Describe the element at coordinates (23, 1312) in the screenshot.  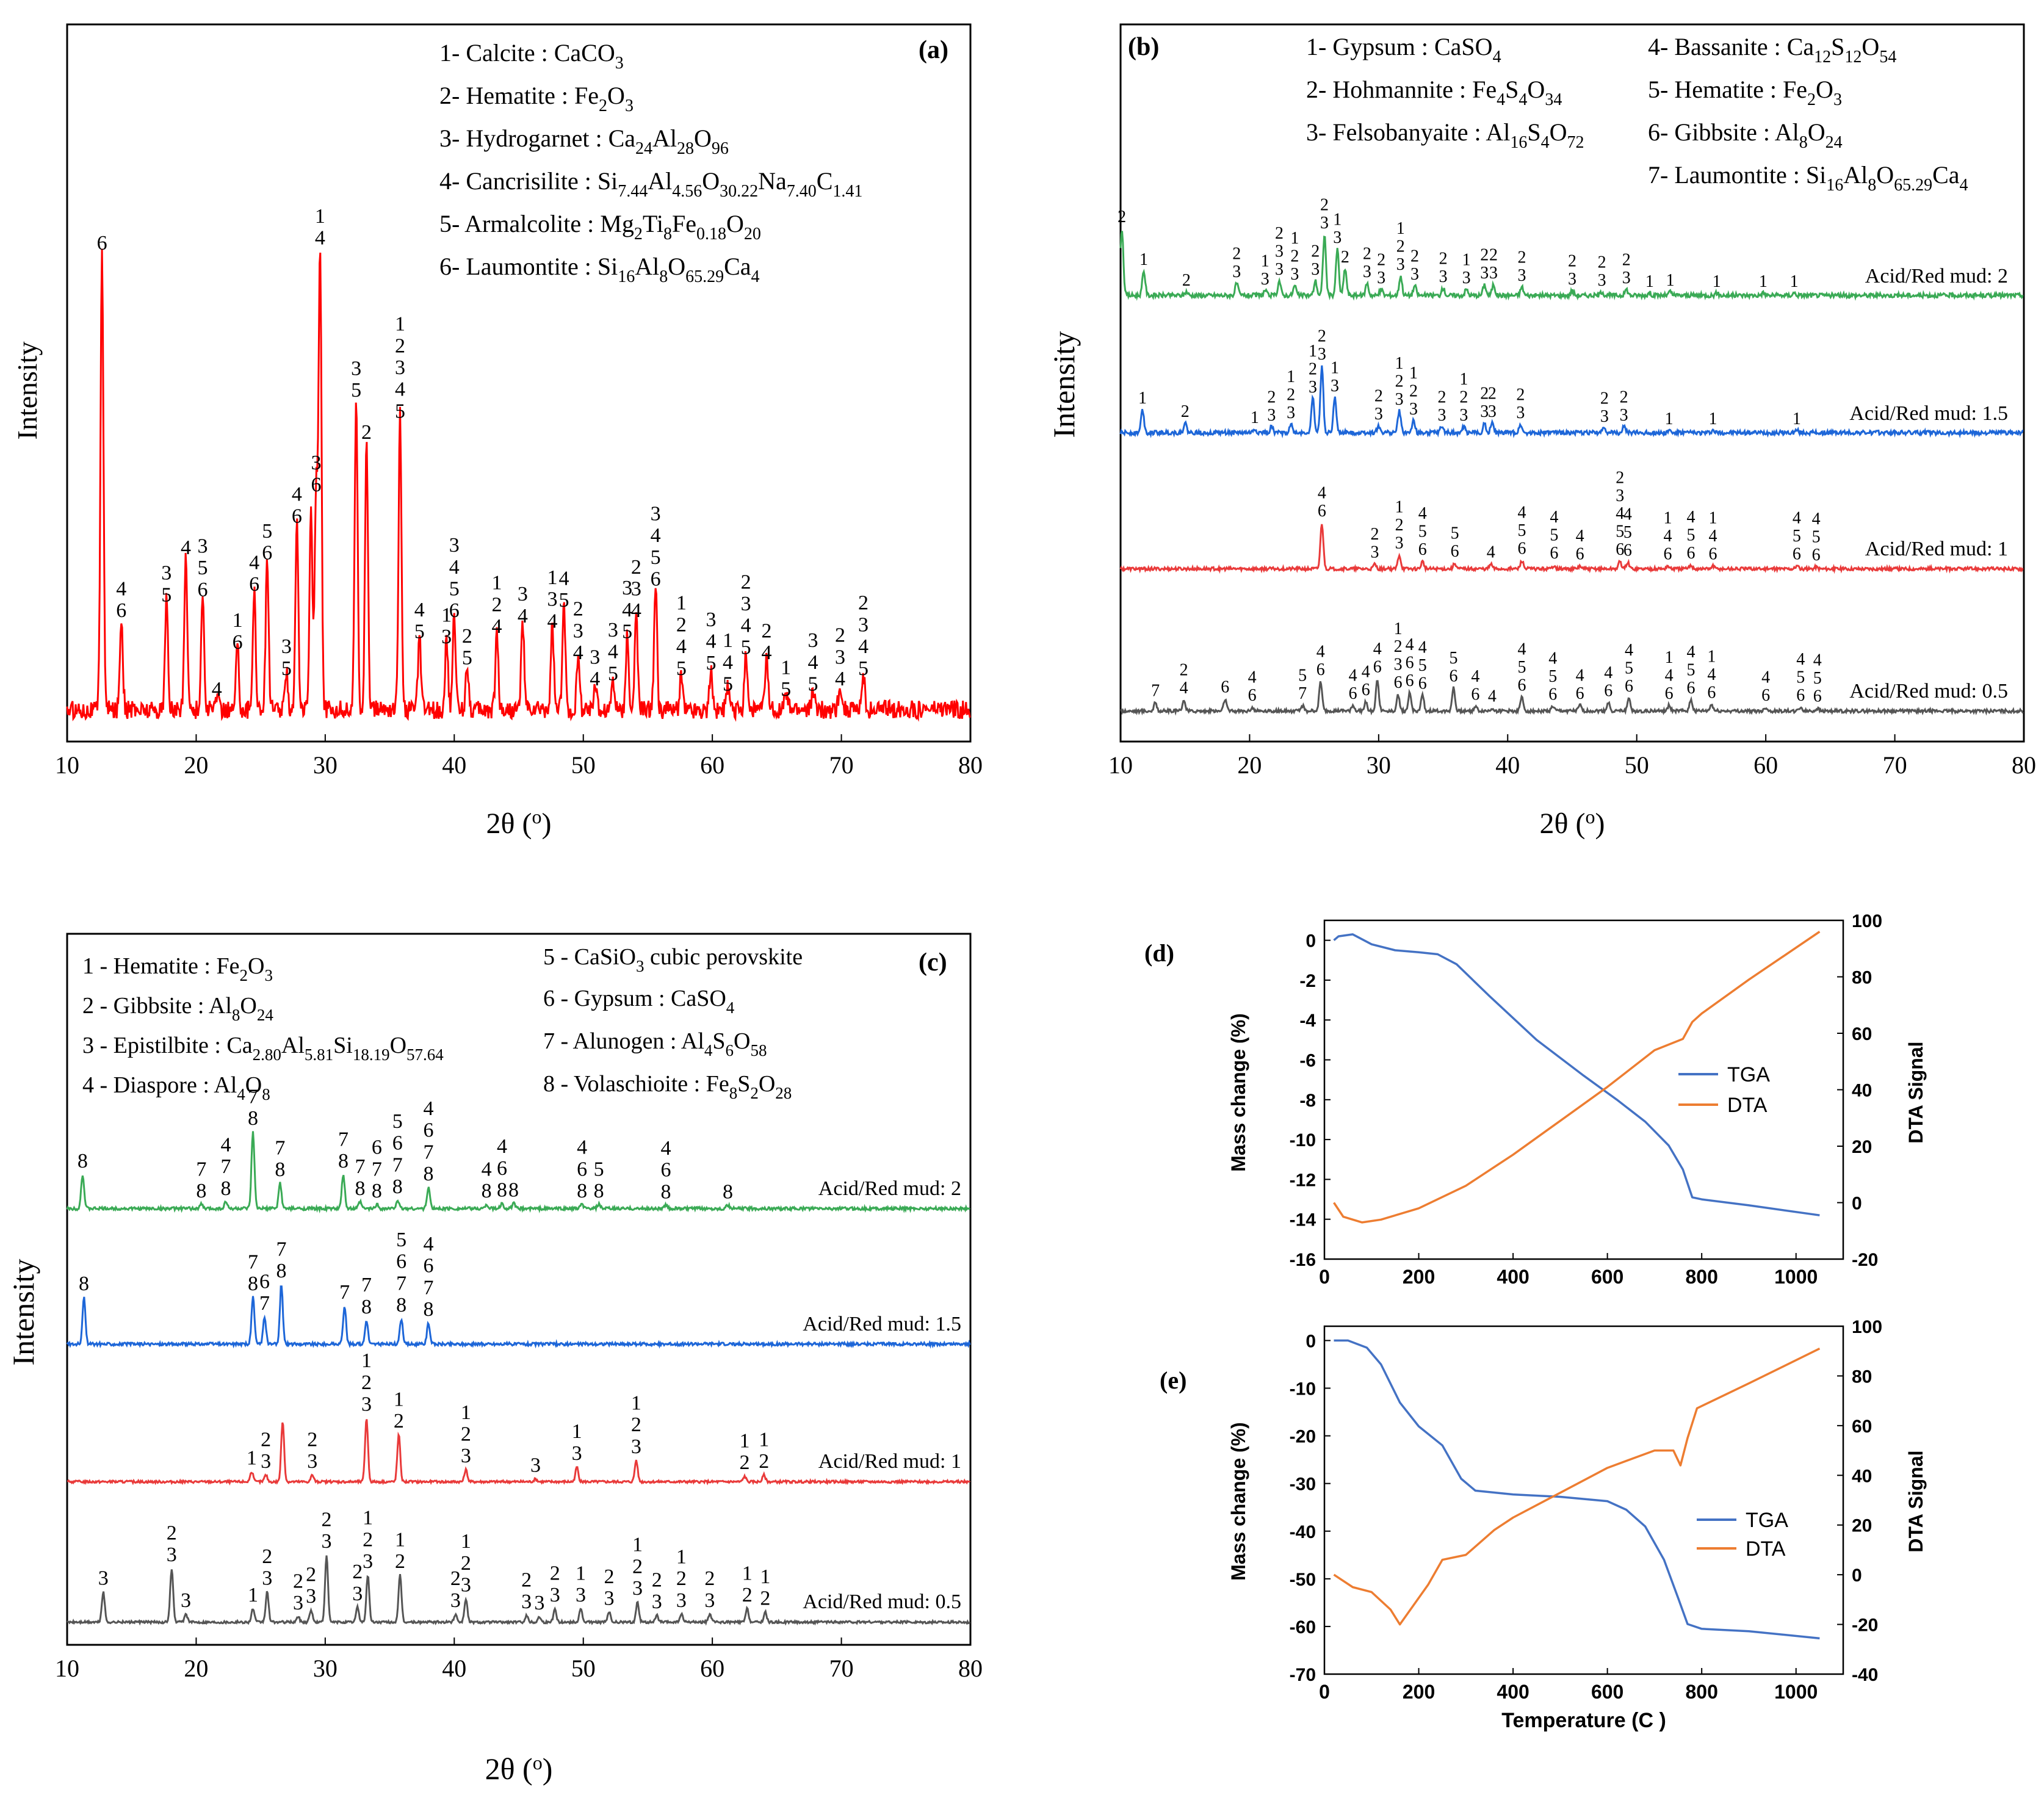
I see `panel-c-ylabel: Intensity` at that location.